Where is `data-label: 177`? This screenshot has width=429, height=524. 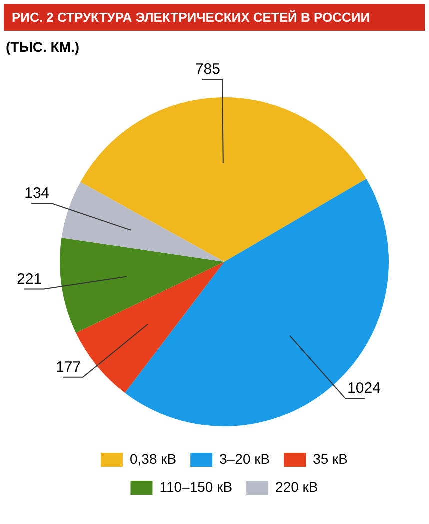 data-label: 177 is located at coordinates (69, 367).